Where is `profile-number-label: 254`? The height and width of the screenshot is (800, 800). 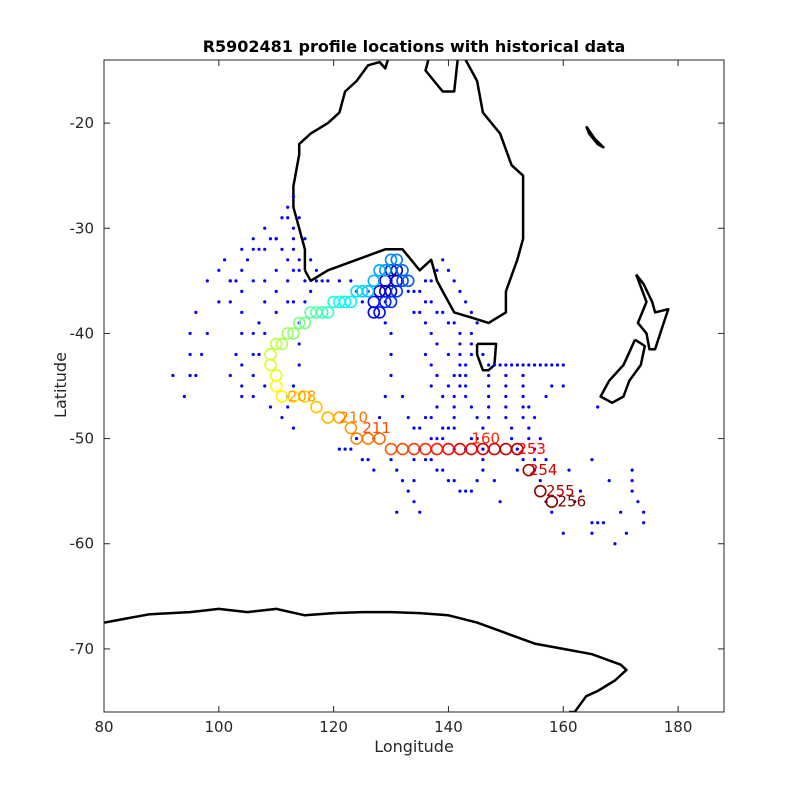 profile-number-label: 254 is located at coordinates (543, 470).